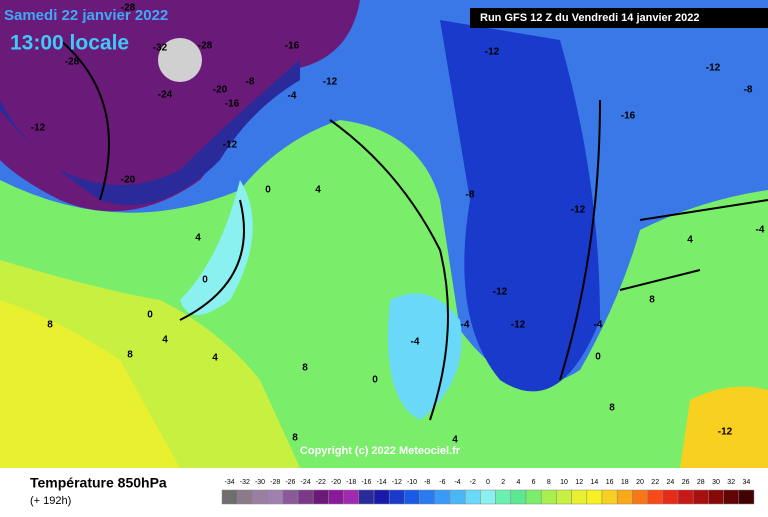 The width and height of the screenshot is (768, 517). Describe the element at coordinates (412, 482) in the screenshot. I see `legend-tick-label: -10` at that location.